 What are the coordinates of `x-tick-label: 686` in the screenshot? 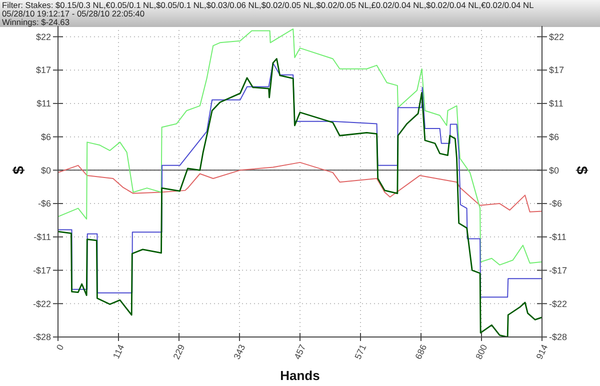 It's located at (421, 351).